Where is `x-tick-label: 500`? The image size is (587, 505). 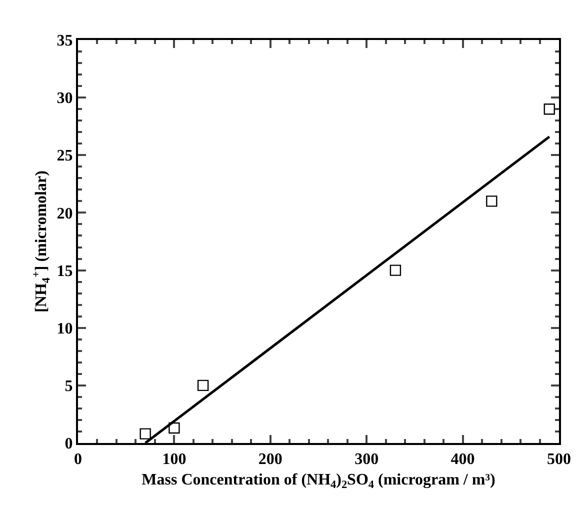 x-tick-label: 500 is located at coordinates (559, 459).